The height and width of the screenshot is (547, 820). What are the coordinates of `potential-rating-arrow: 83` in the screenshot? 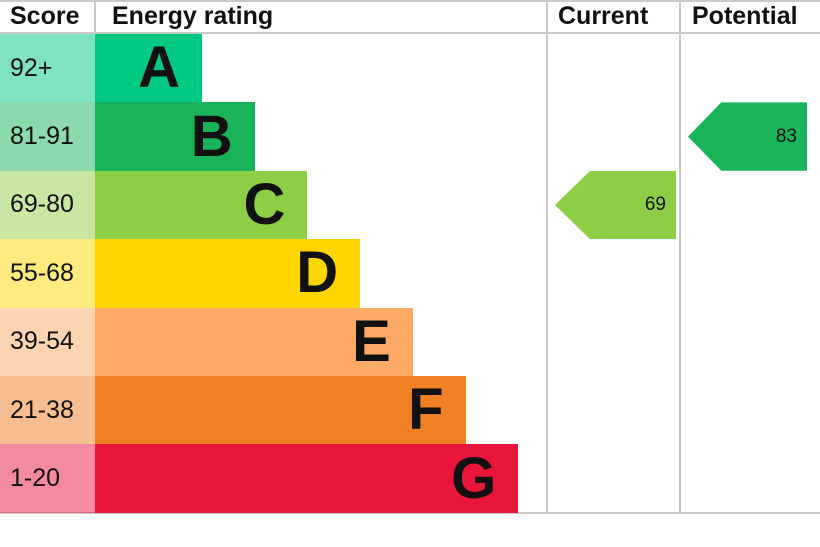 It's located at (747, 136).